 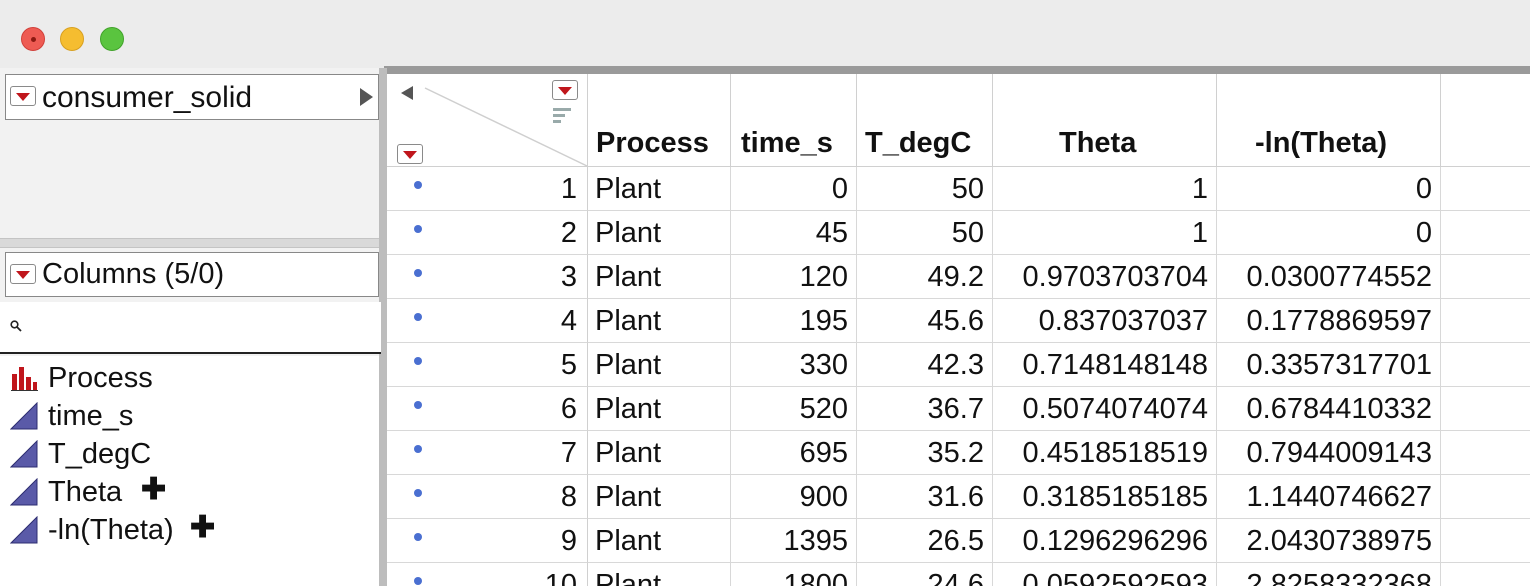 What do you see at coordinates (794, 541) in the screenshot?
I see `cell-time-s: 1395` at bounding box center [794, 541].